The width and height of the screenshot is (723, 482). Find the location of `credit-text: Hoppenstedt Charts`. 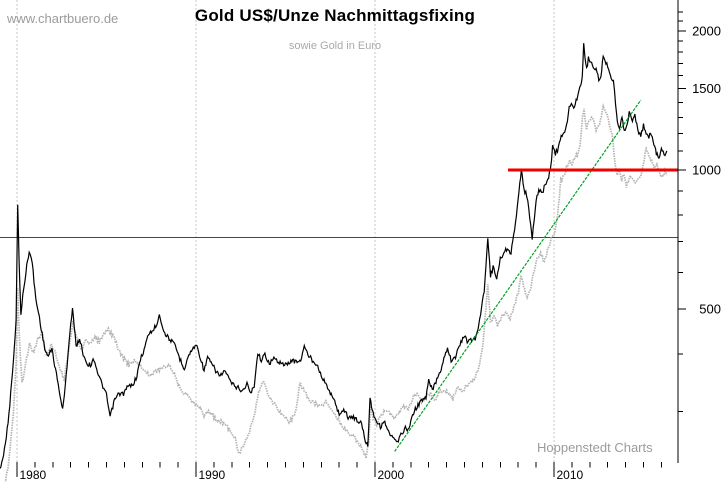

credit-text: Hoppenstedt Charts is located at coordinates (595, 447).